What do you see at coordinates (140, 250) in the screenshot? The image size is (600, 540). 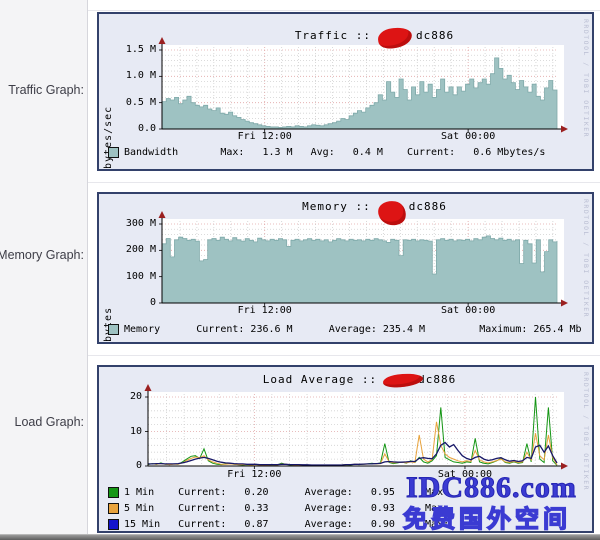 I see `y-tick-label: 200 M` at bounding box center [140, 250].